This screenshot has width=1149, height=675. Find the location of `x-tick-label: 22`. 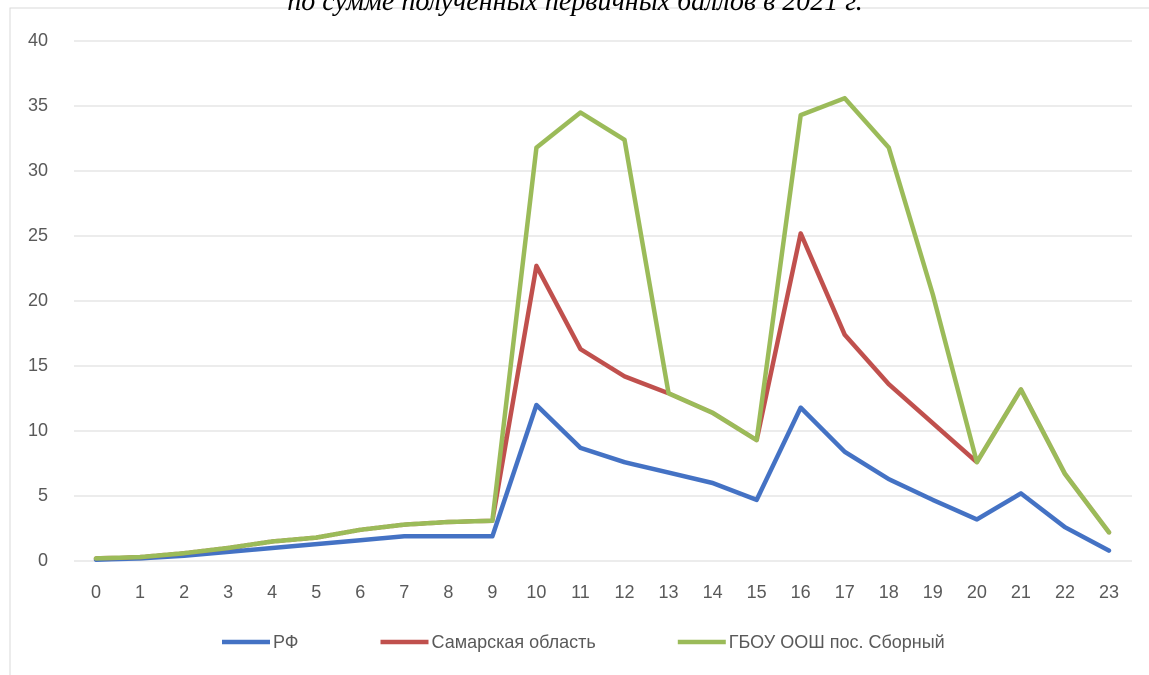

x-tick-label: 22 is located at coordinates (1065, 592).